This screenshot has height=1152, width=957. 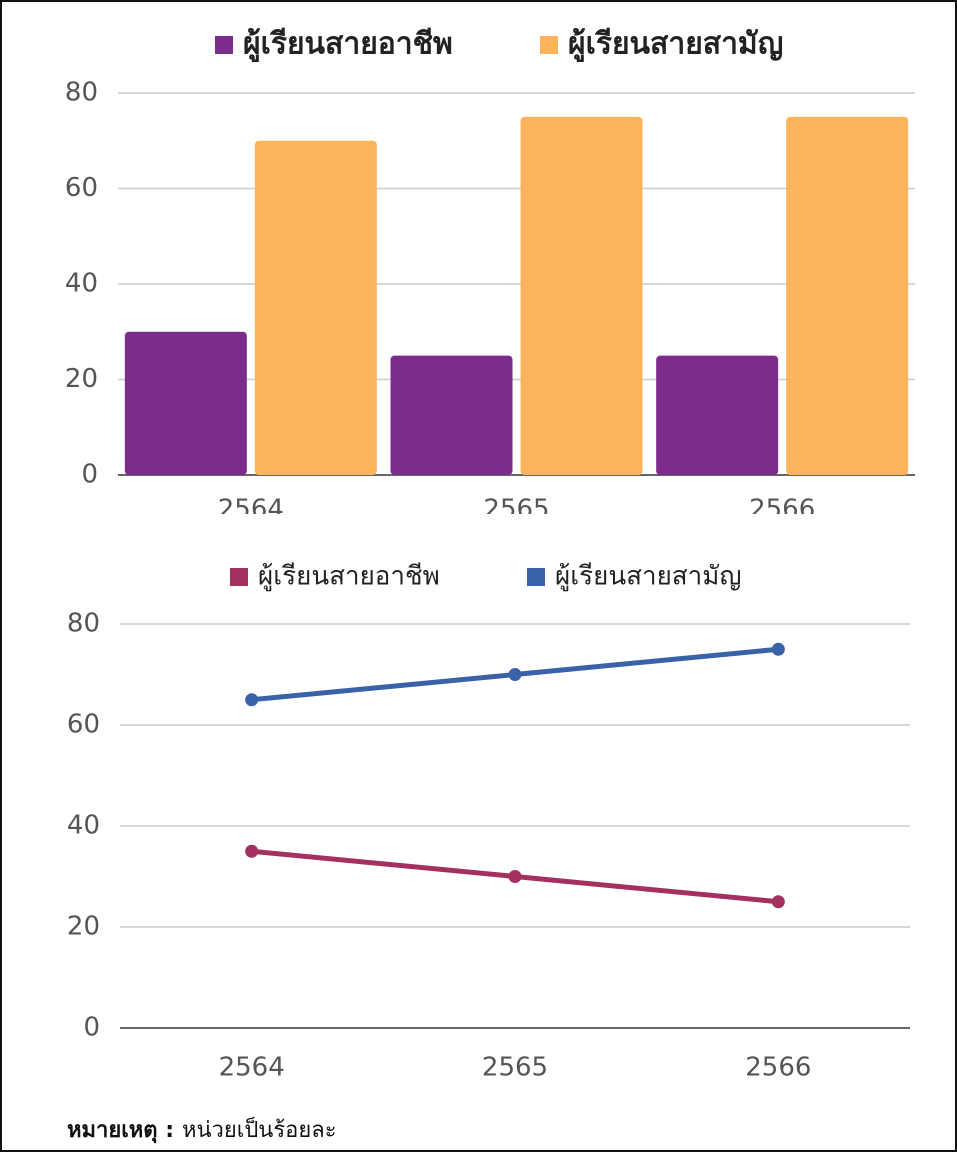 I want to click on note: หมายเหตุ : หน่วยเป็นร้อยละ, so click(x=202, y=1129).